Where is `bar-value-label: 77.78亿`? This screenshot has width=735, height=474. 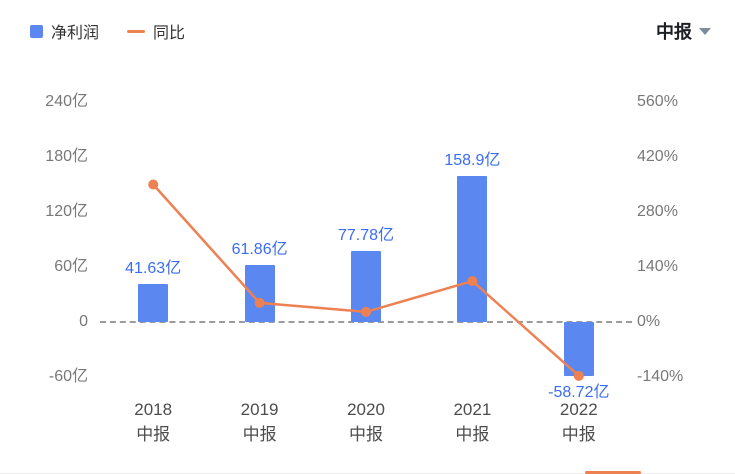
bar-value-label: 77.78亿 is located at coordinates (366, 235).